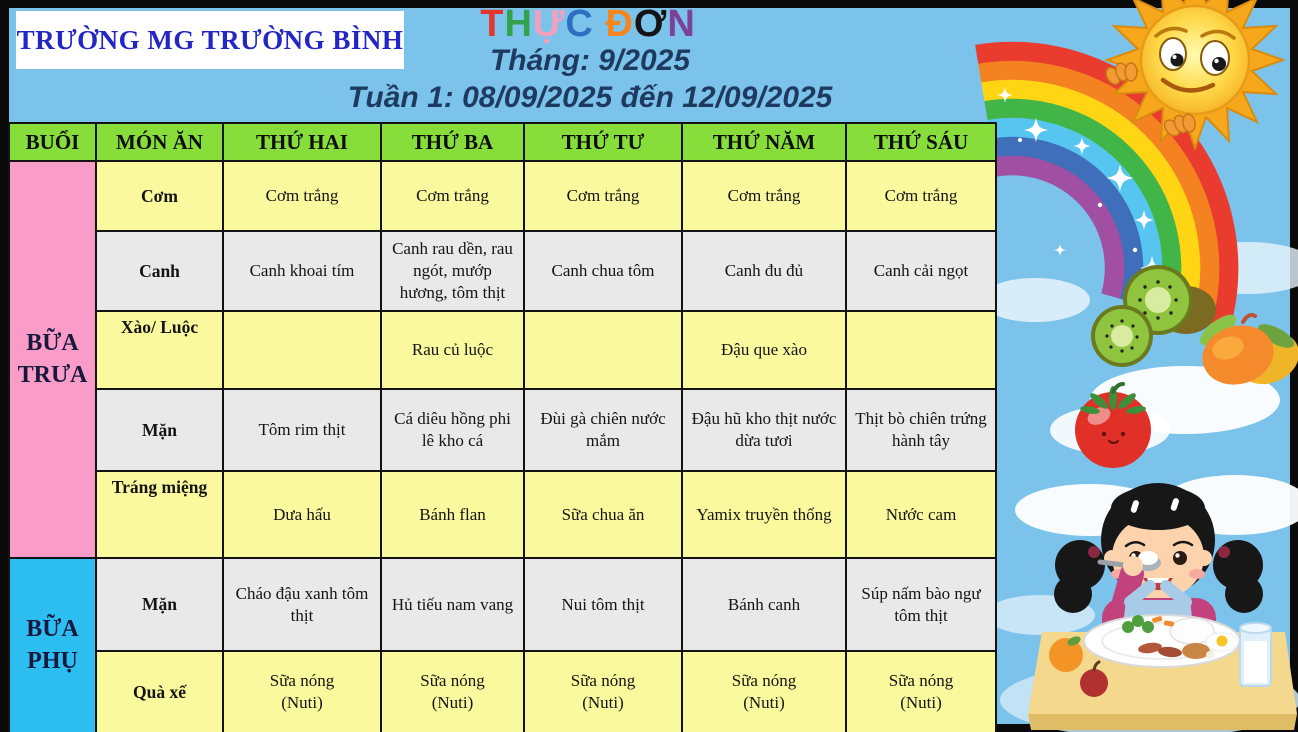  Describe the element at coordinates (159, 142) in the screenshot. I see `column-header: MÓN ĂN` at that location.